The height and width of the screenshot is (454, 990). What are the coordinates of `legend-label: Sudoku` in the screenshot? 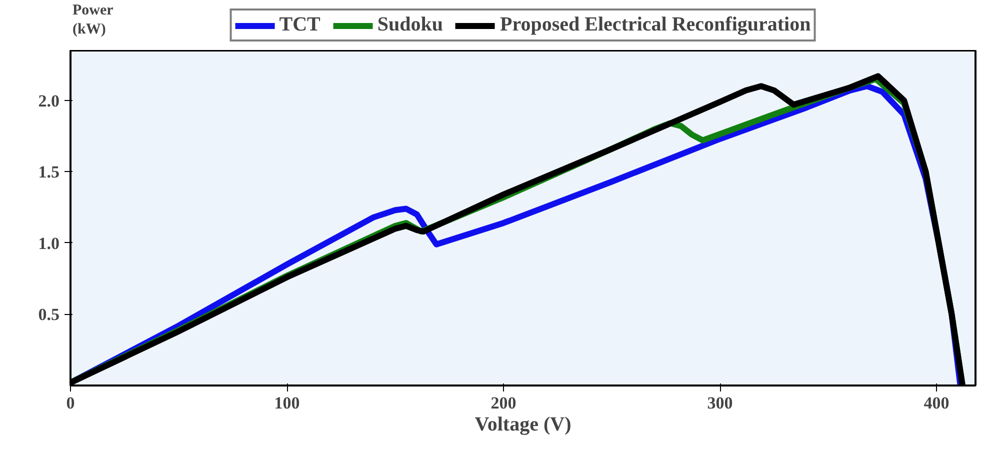 It's located at (410, 25).